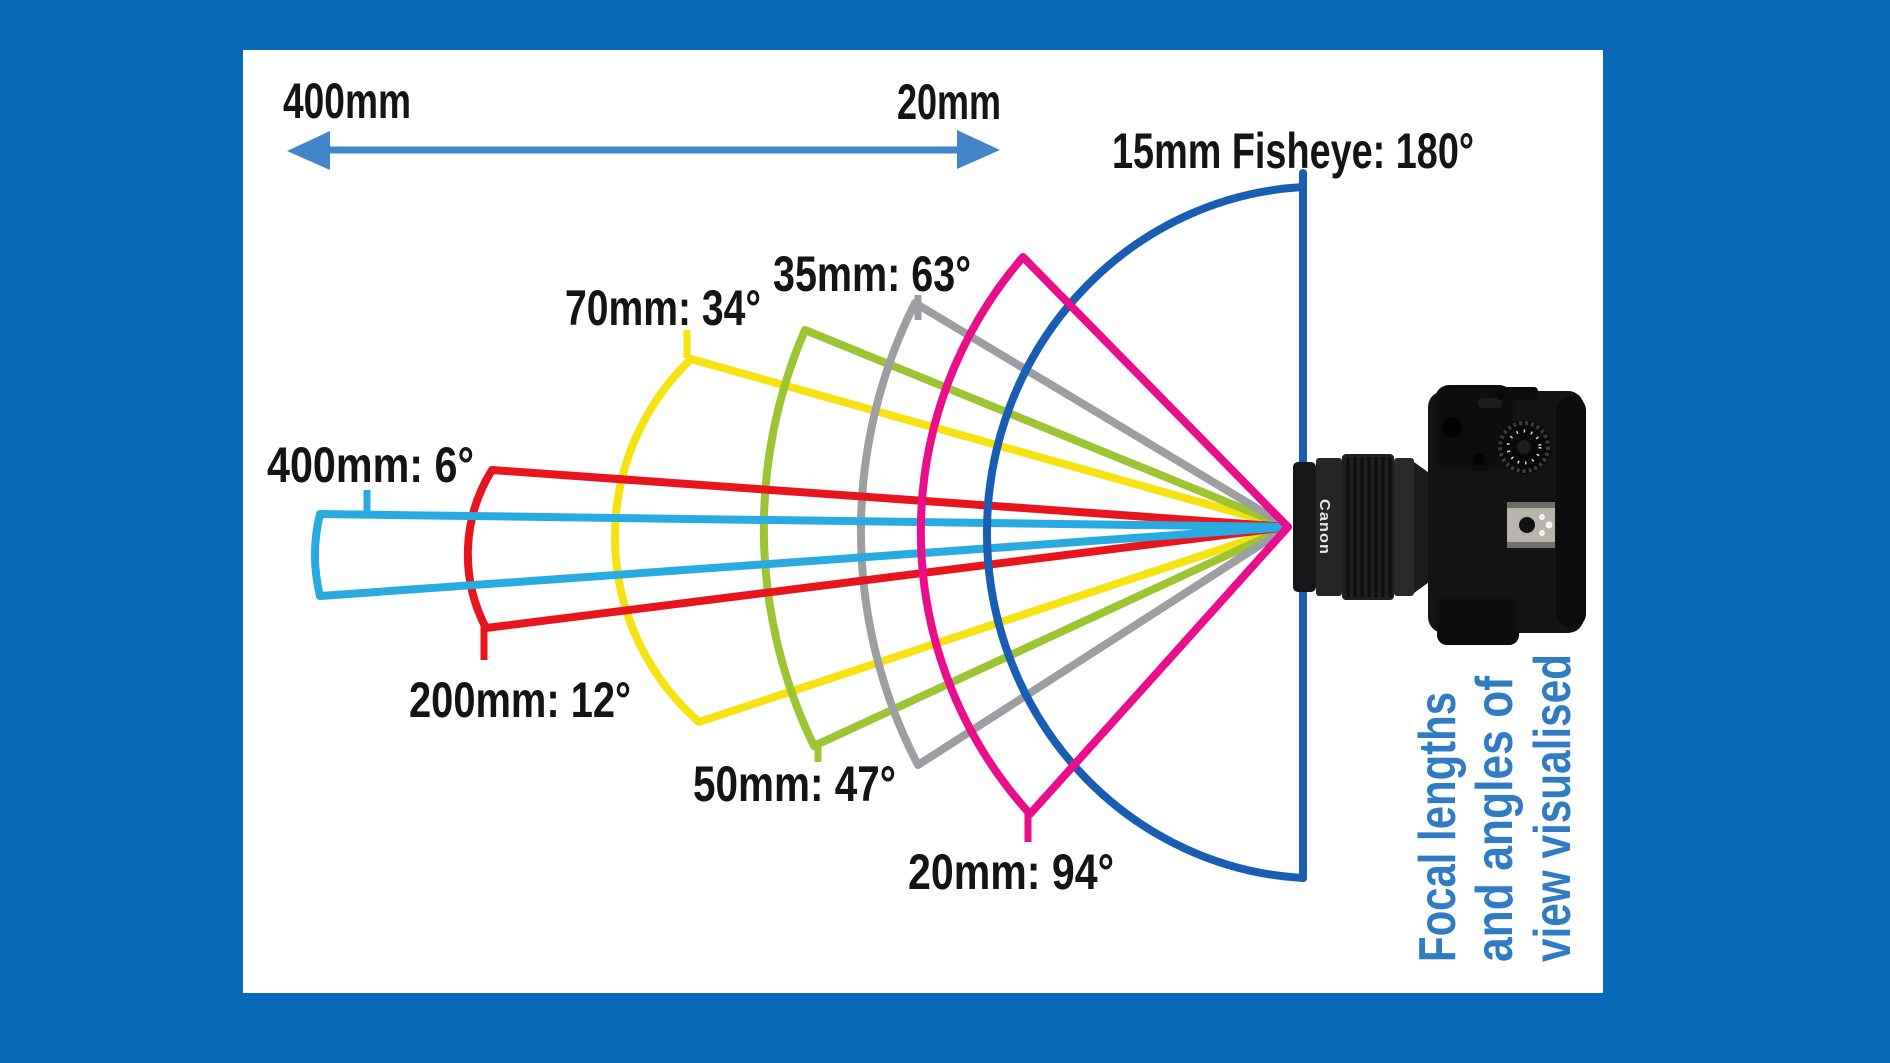 The image size is (1890, 1063). What do you see at coordinates (347, 101) in the screenshot?
I see `scale-label-400mm: 400mm` at bounding box center [347, 101].